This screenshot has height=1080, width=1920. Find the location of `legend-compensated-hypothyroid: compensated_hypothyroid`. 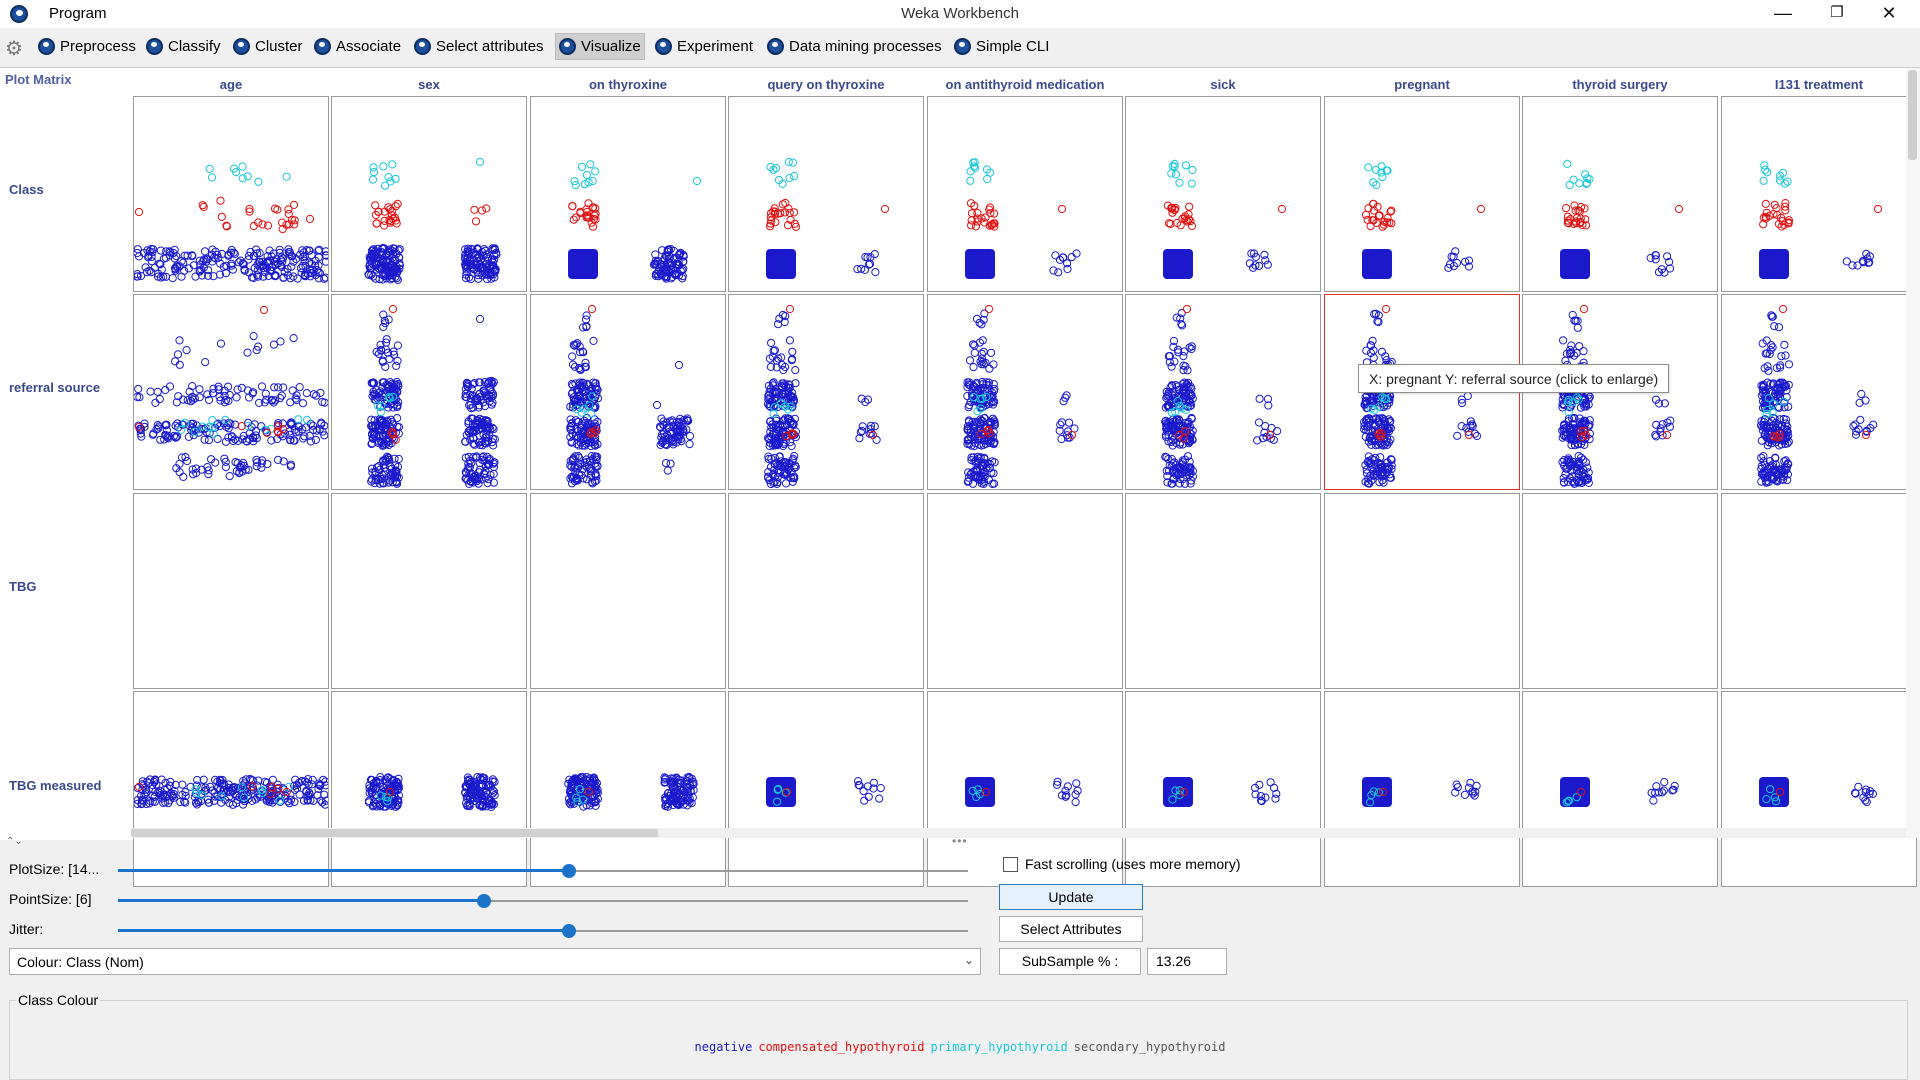

legend-compensated-hypothyroid: compensated_hypothyroid is located at coordinates (841, 1047).